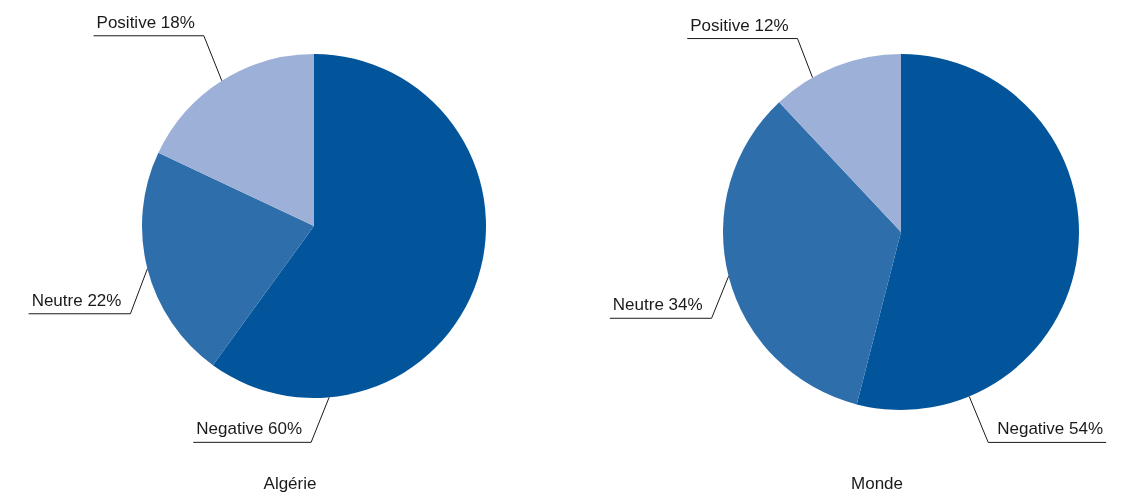 This screenshot has height=495, width=1126. I want to click on slice-label: Neutre 34%, so click(657, 305).